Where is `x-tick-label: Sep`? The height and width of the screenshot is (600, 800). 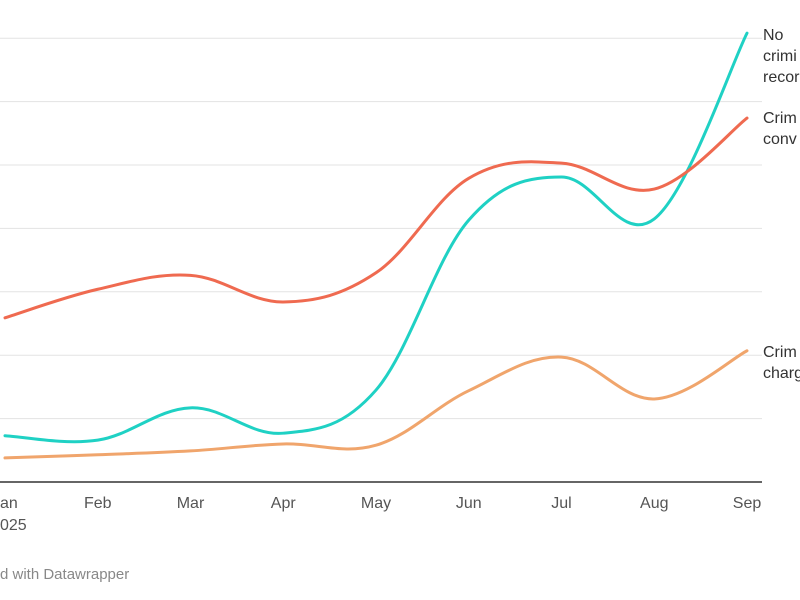 x-tick-label: Sep is located at coordinates (747, 503).